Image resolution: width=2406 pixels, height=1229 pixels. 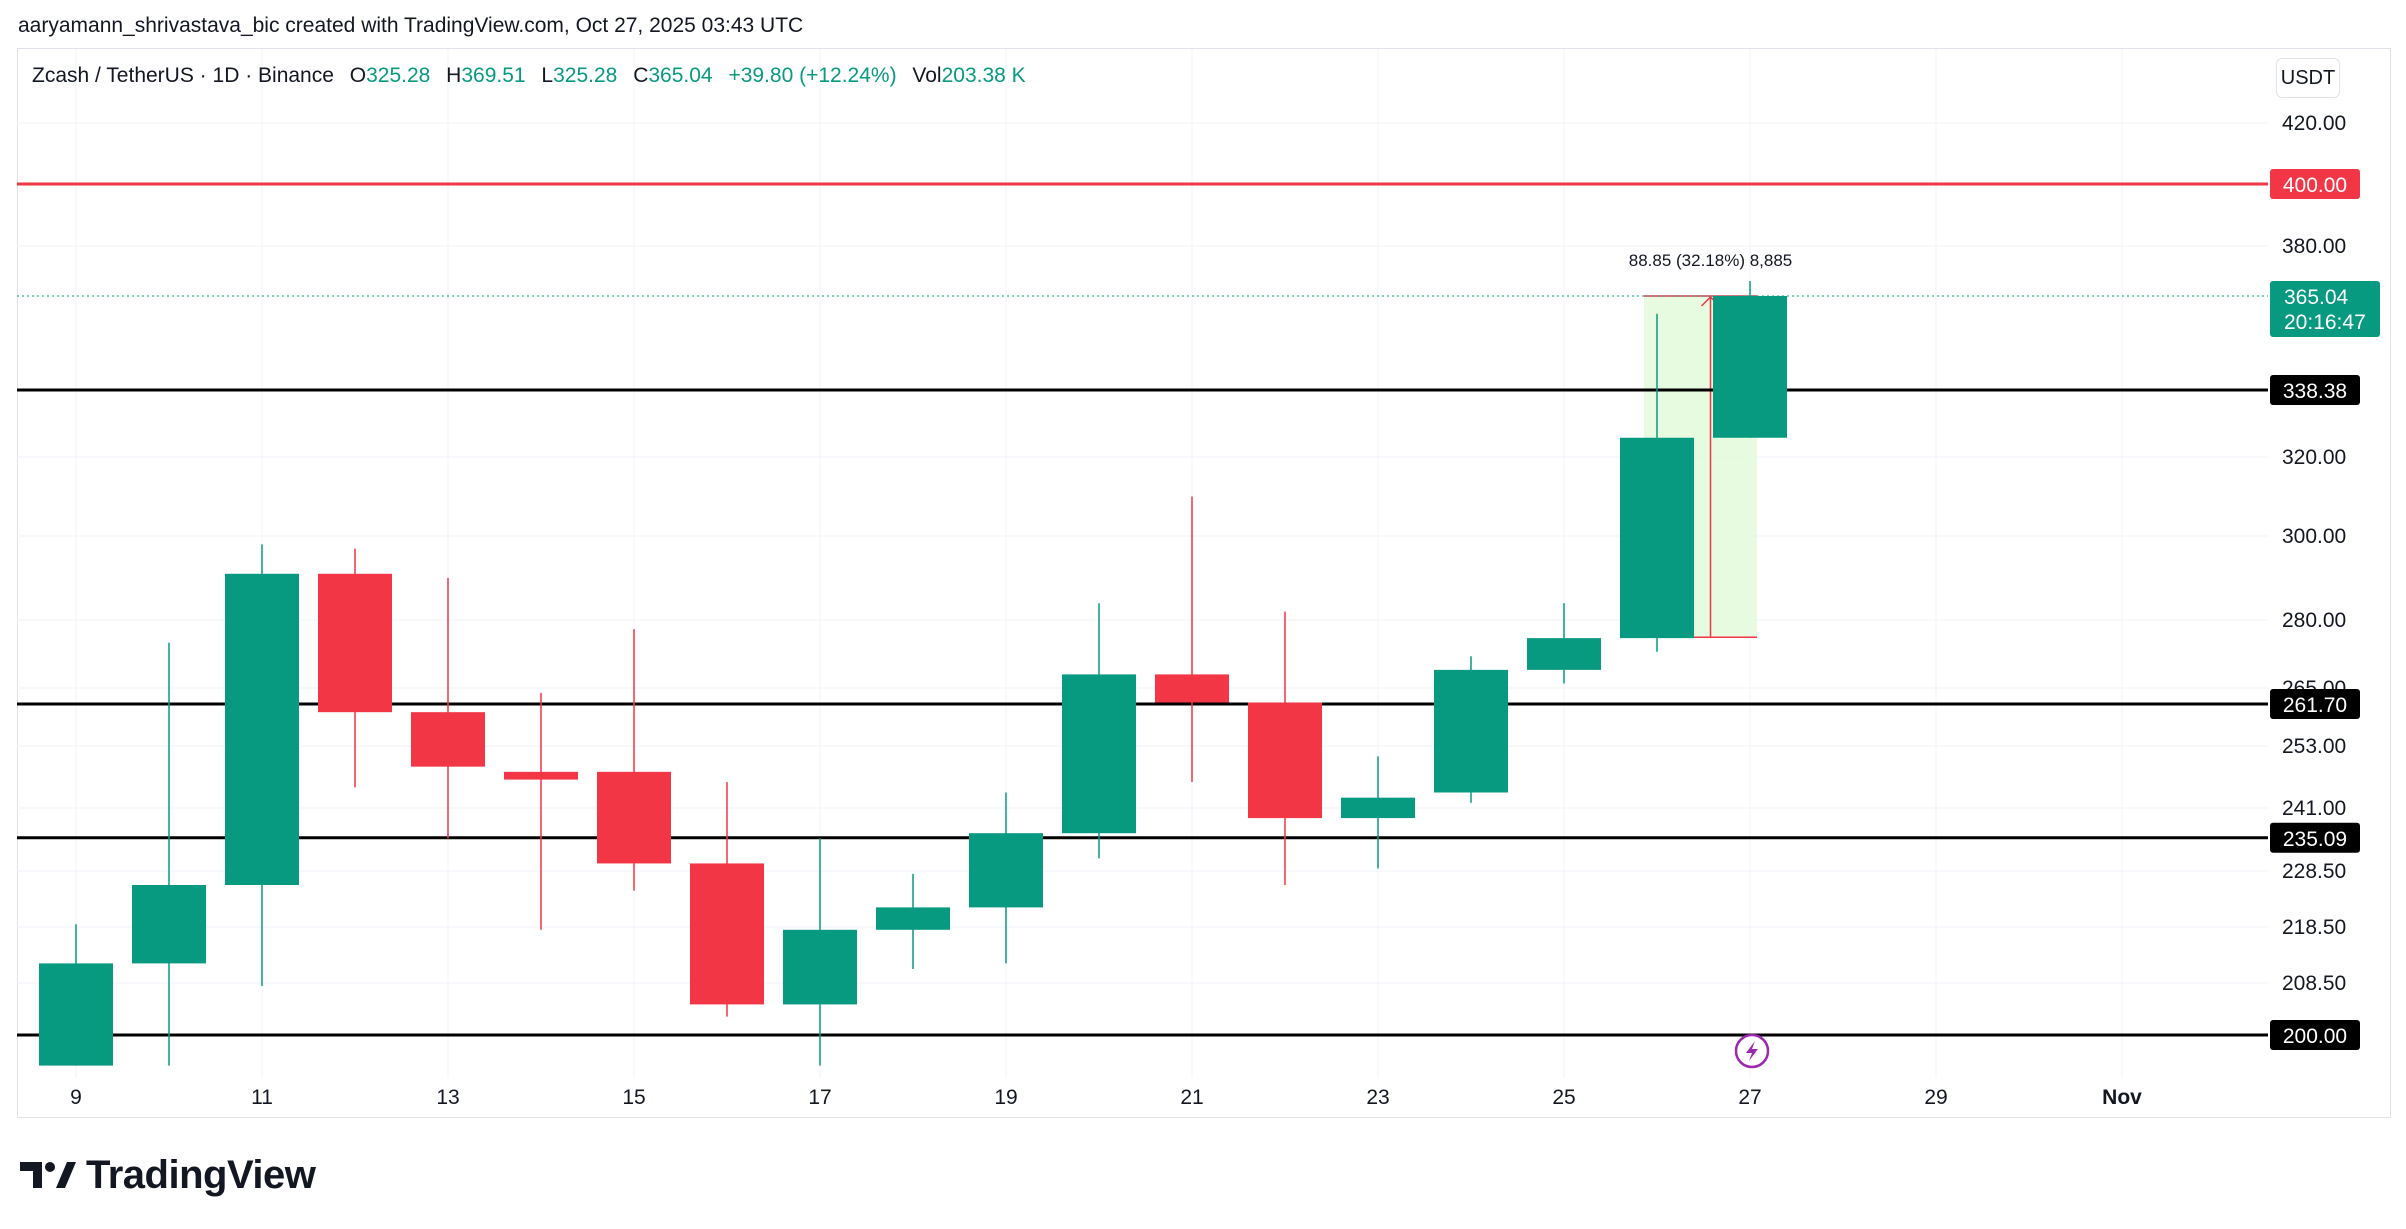 What do you see at coordinates (2314, 620) in the screenshot?
I see `price-tick-label: 280.00` at bounding box center [2314, 620].